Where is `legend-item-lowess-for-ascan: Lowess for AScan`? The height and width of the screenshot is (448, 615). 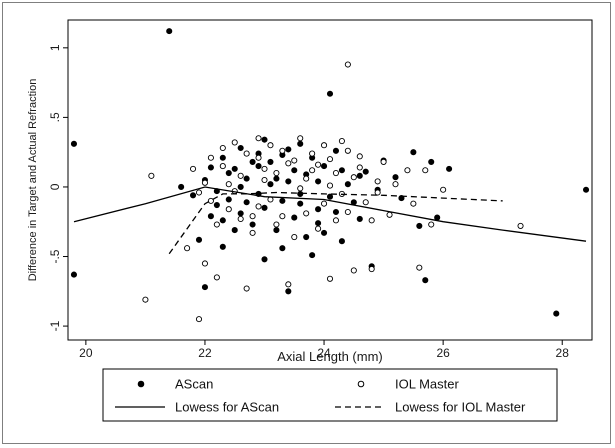 legend-item-lowess-for-ascan: Lowess for AScan is located at coordinates (197, 407).